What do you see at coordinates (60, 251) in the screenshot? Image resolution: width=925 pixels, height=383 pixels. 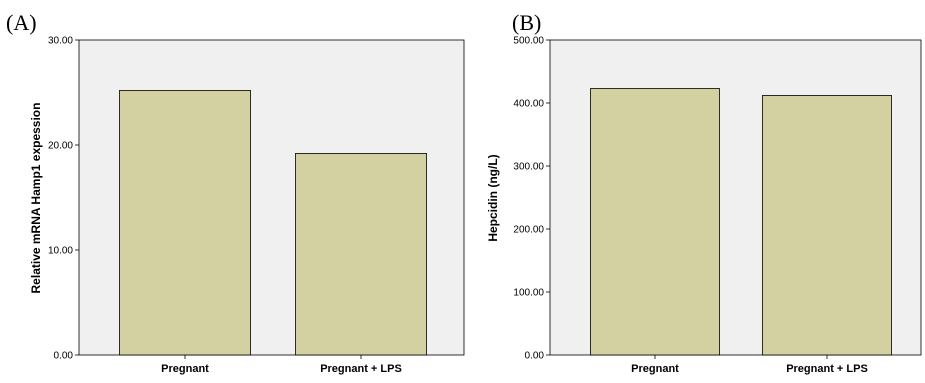 I see `y-tick-label-a: 10.00` at bounding box center [60, 251].